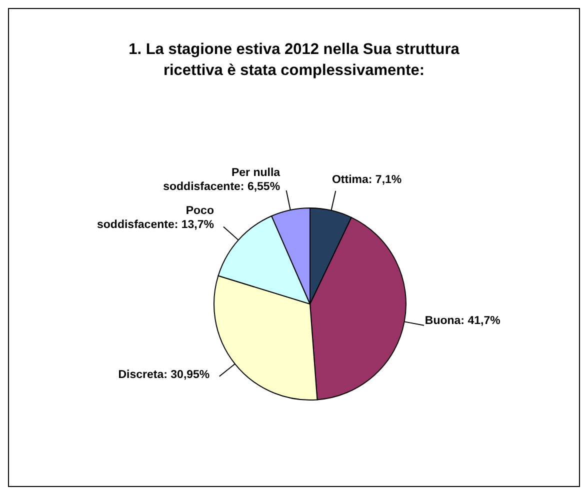  Describe the element at coordinates (155, 218) in the screenshot. I see `slice-label: Poco soddisfacente: 13,7%` at that location.